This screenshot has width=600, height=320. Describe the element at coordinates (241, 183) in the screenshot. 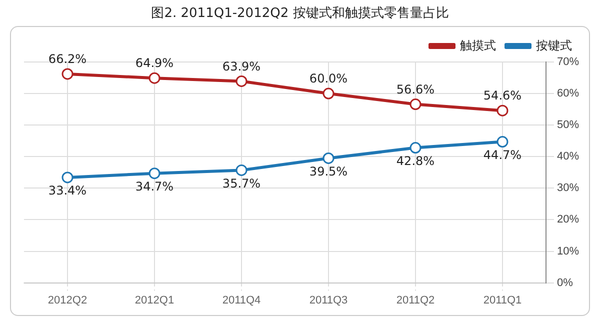

I see `data-label: 35.7%` at that location.